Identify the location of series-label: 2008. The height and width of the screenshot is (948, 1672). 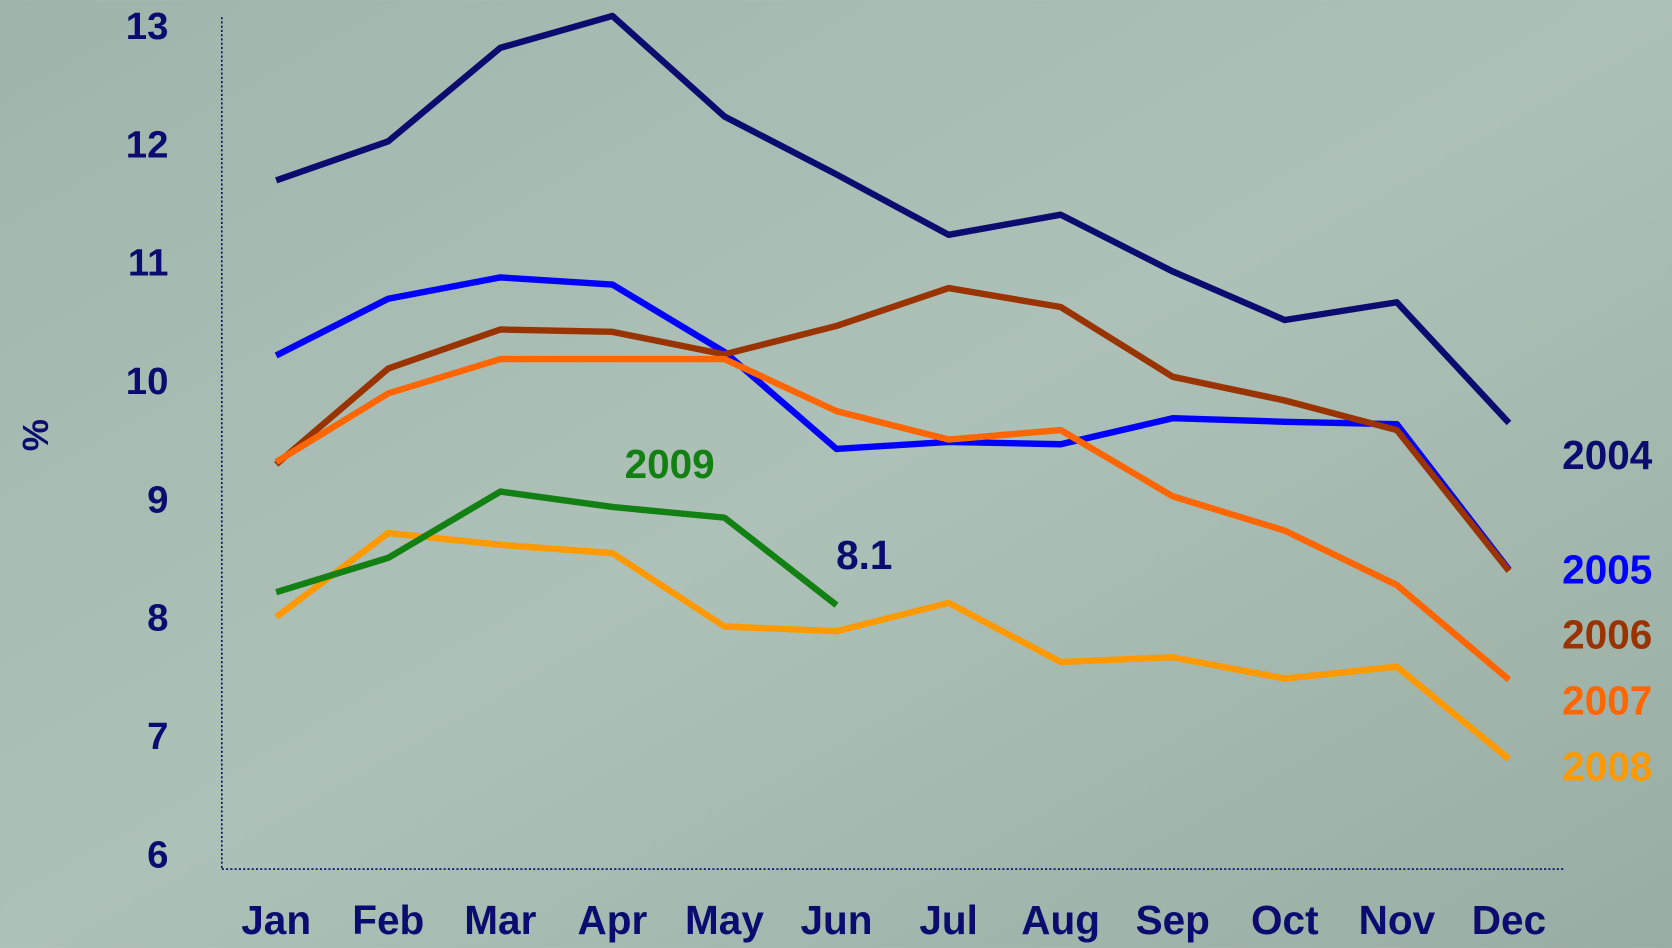
(1607, 767).